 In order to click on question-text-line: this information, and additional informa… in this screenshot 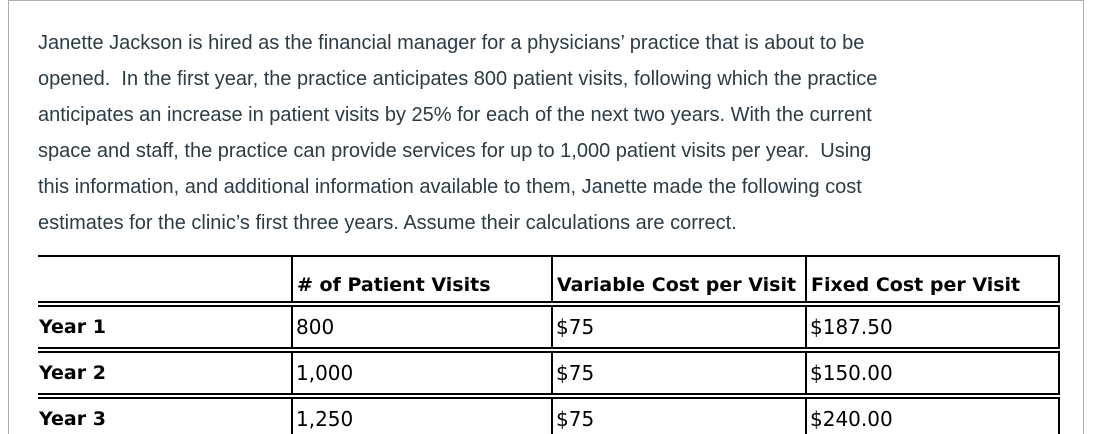, I will do `click(450, 187)`.